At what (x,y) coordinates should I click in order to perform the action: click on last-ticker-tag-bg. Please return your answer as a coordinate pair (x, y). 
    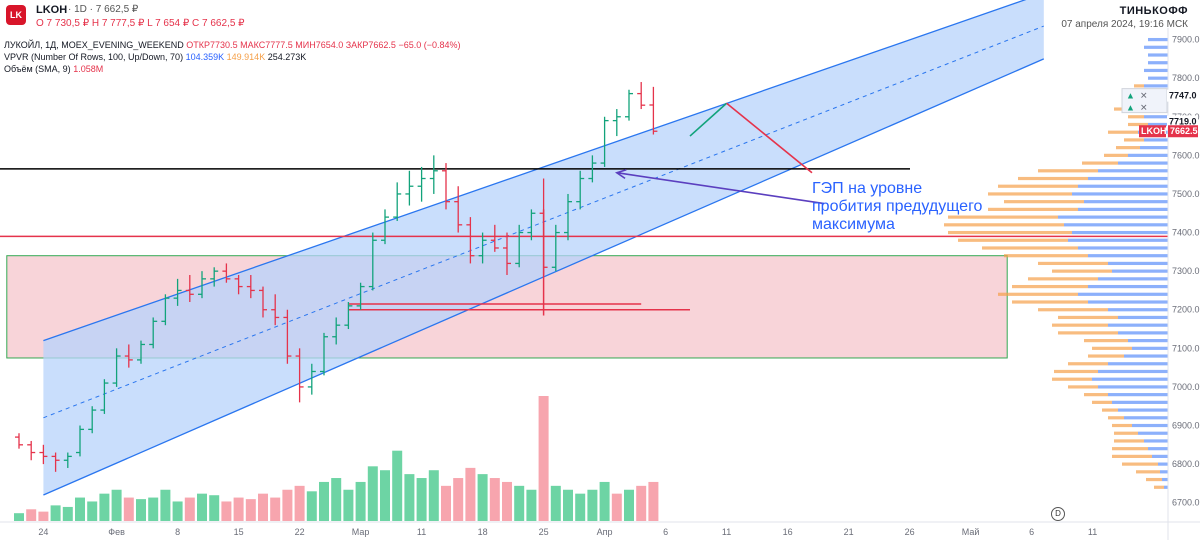
    Looking at the image, I should click on (1152, 131).